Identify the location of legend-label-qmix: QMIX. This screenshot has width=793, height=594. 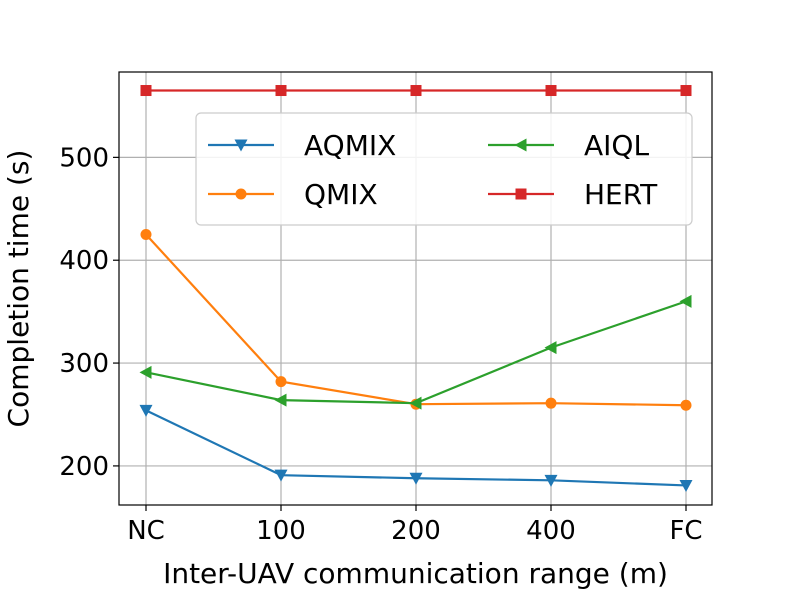
(341, 194).